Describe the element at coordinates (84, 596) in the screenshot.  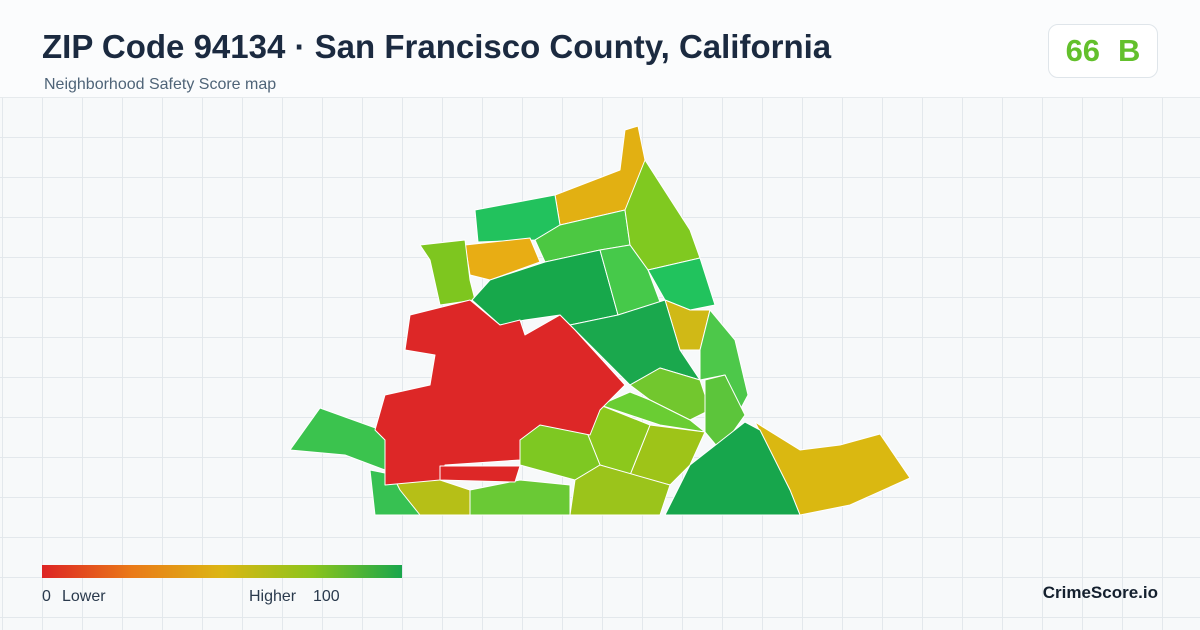
I see `legend-min-label: Lower` at that location.